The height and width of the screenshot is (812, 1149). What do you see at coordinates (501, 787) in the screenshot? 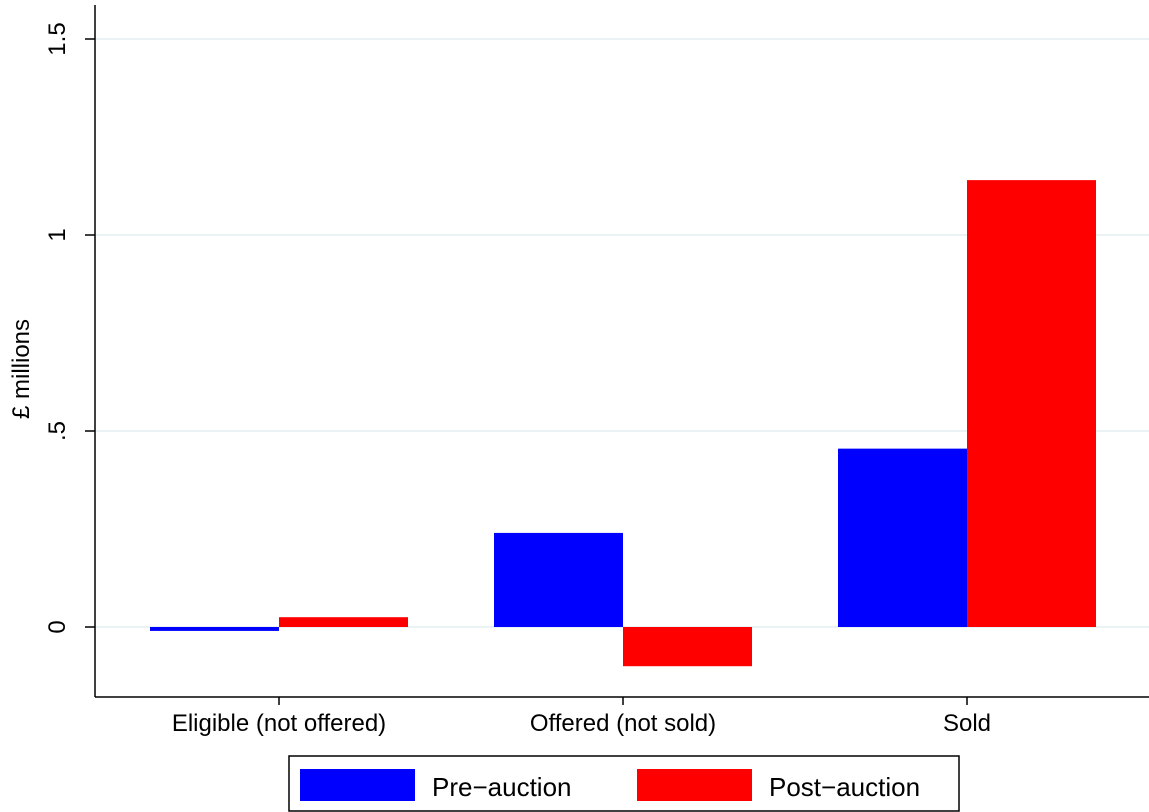
I see `legend-label-pre-auction: Pre−auction` at bounding box center [501, 787].